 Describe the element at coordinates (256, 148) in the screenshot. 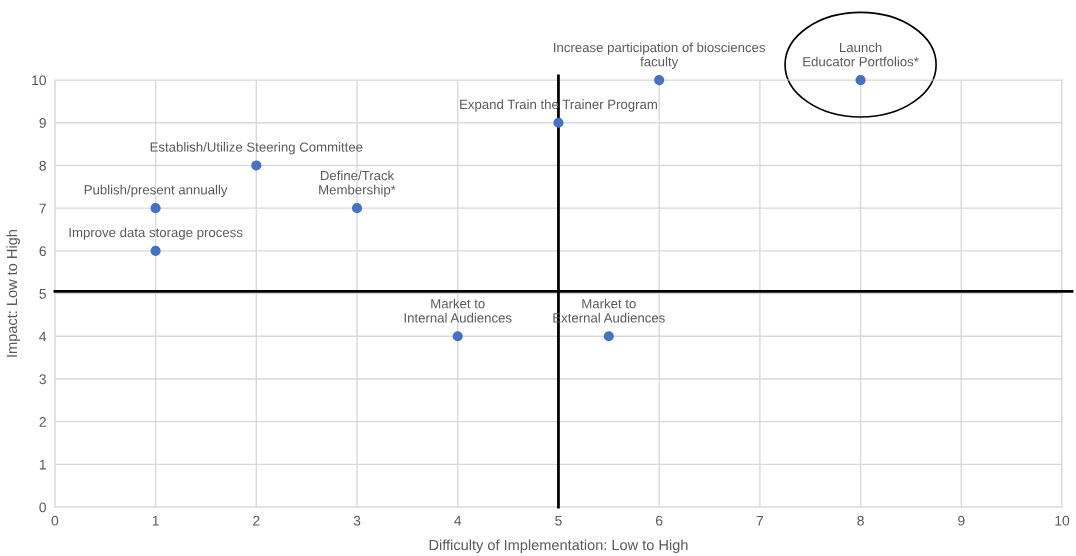

I see `annotation: Establish/Utilize Steering Committee` at that location.